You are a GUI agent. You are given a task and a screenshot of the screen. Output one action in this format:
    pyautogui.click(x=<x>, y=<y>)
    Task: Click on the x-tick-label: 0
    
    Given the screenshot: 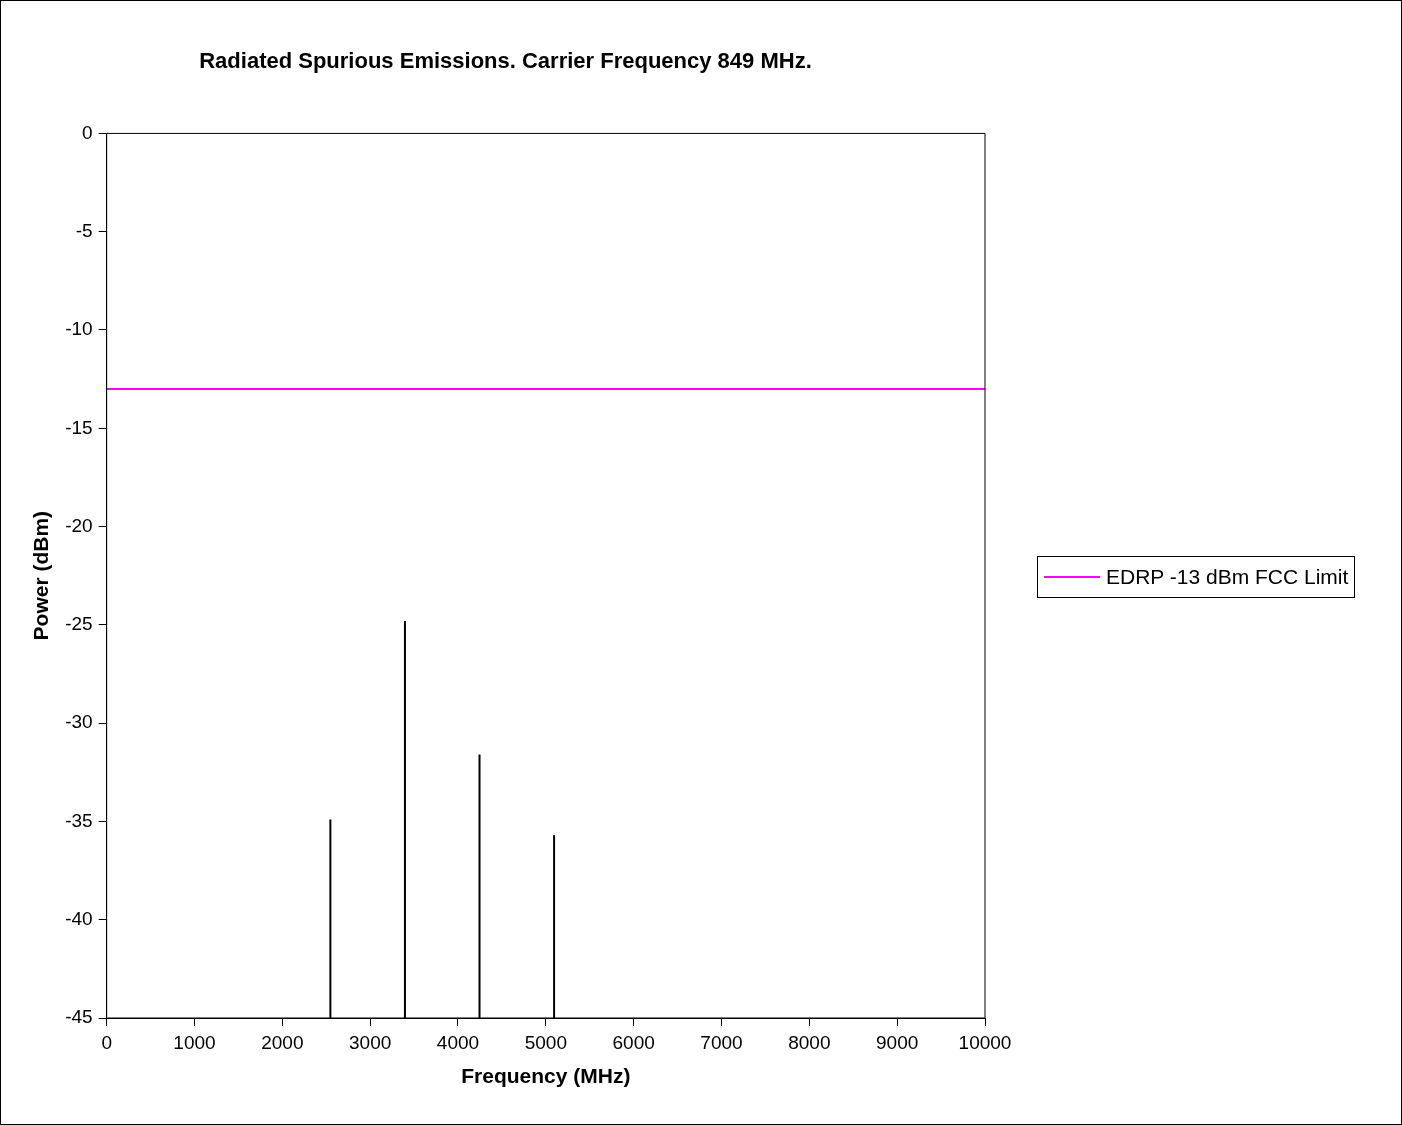 What is the action you would take?
    pyautogui.click(x=106, y=1042)
    